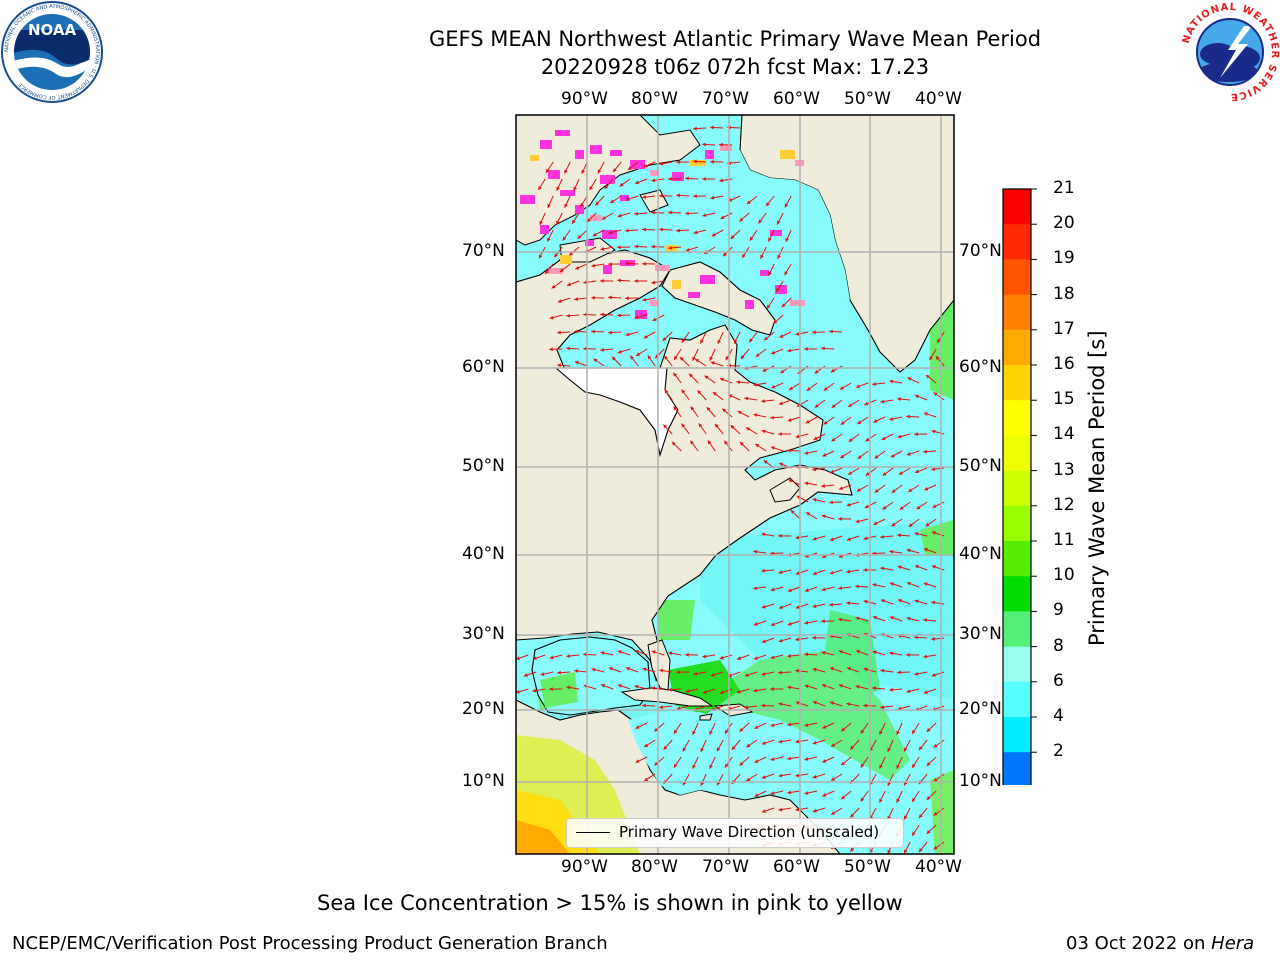 This screenshot has width=1280, height=960. Describe the element at coordinates (1160, 943) in the screenshot. I see `footer-right: 03 Oct 2022 on Hera` at that location.